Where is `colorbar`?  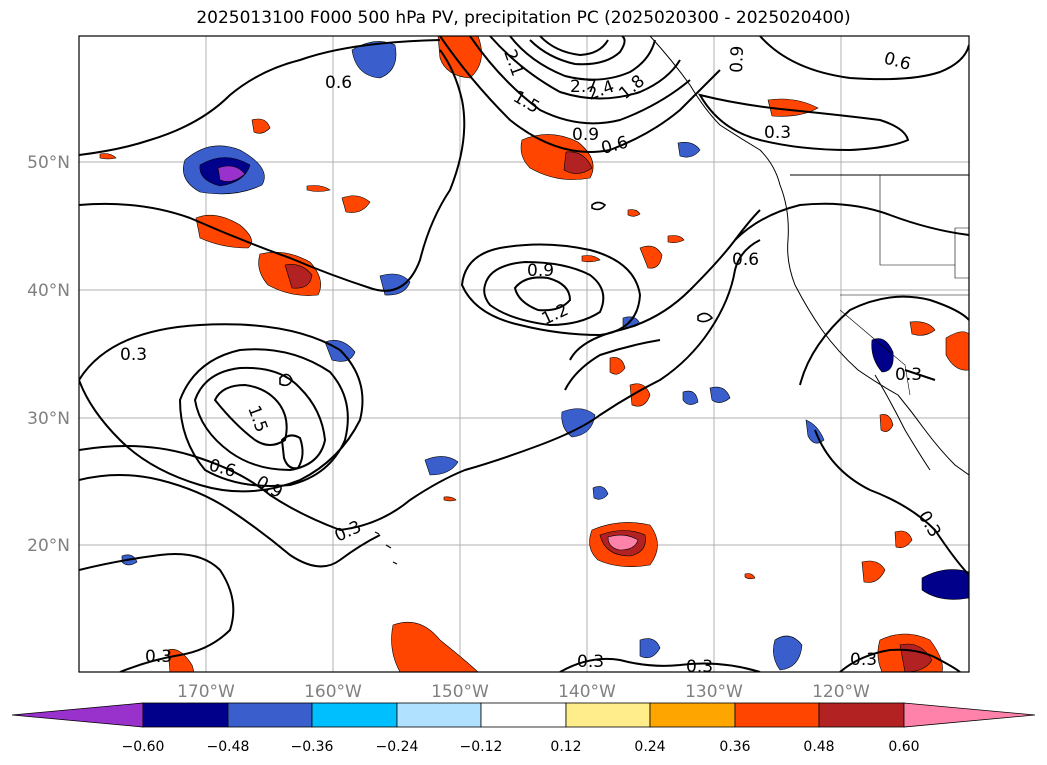 colorbar is located at coordinates (523, 715).